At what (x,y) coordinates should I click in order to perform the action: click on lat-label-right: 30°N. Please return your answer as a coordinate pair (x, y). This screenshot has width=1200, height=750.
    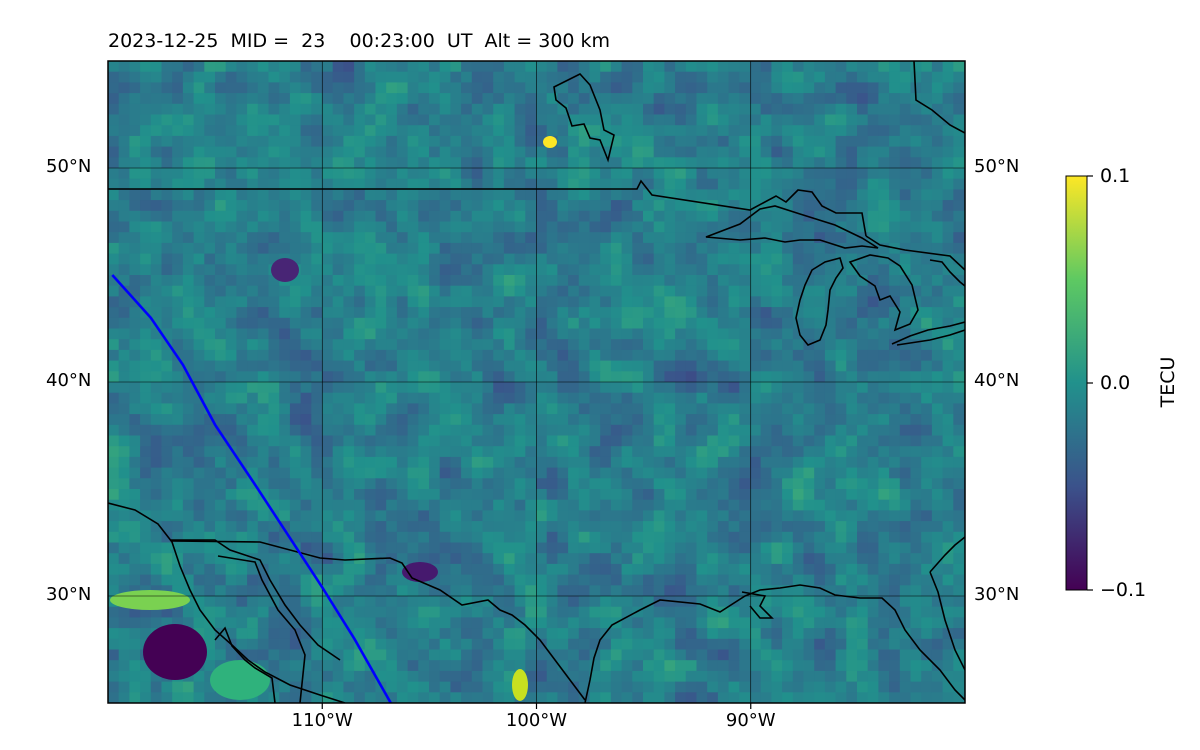
    Looking at the image, I should click on (997, 594).